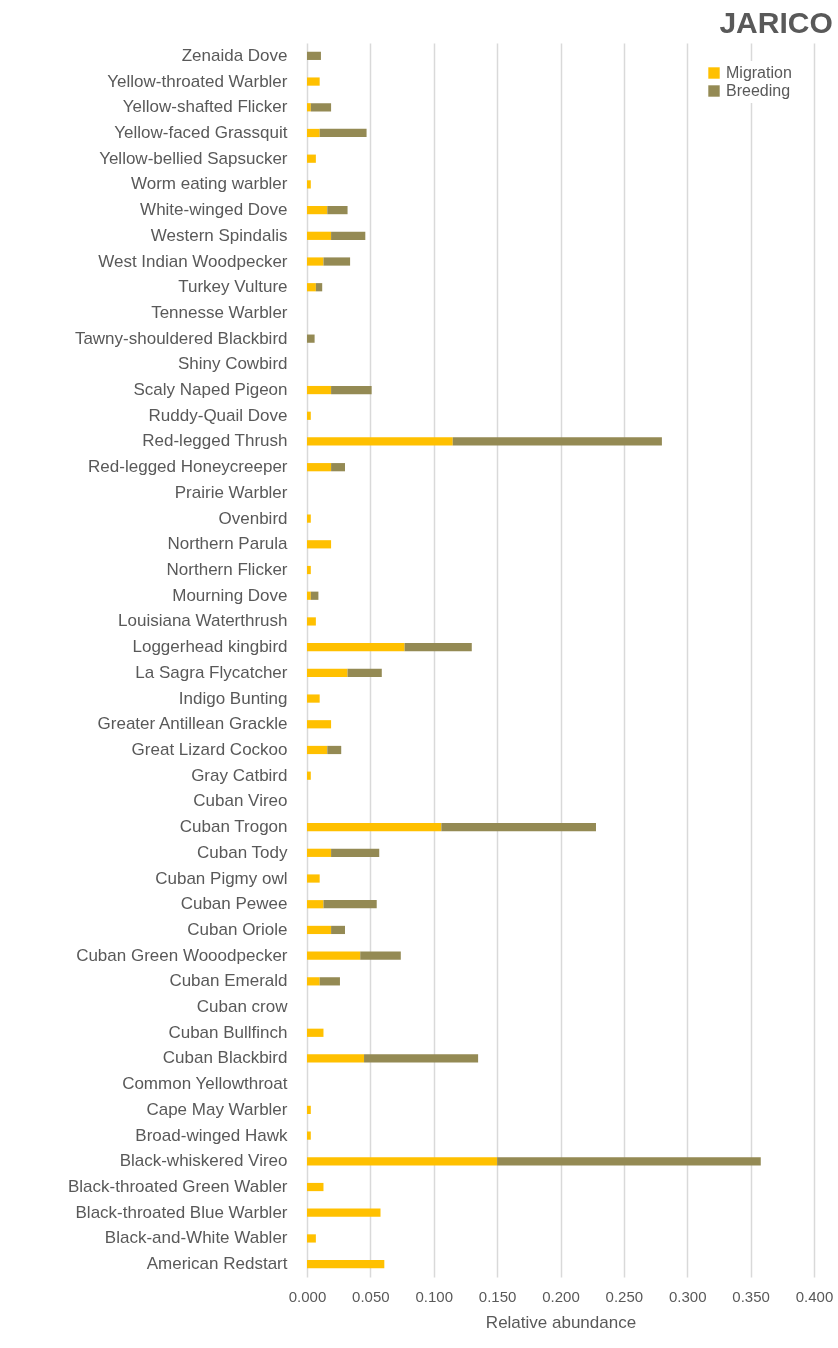 The image size is (838, 1348). Describe the element at coordinates (232, 364) in the screenshot. I see `y-tick-label: Shiny Cowbird` at that location.